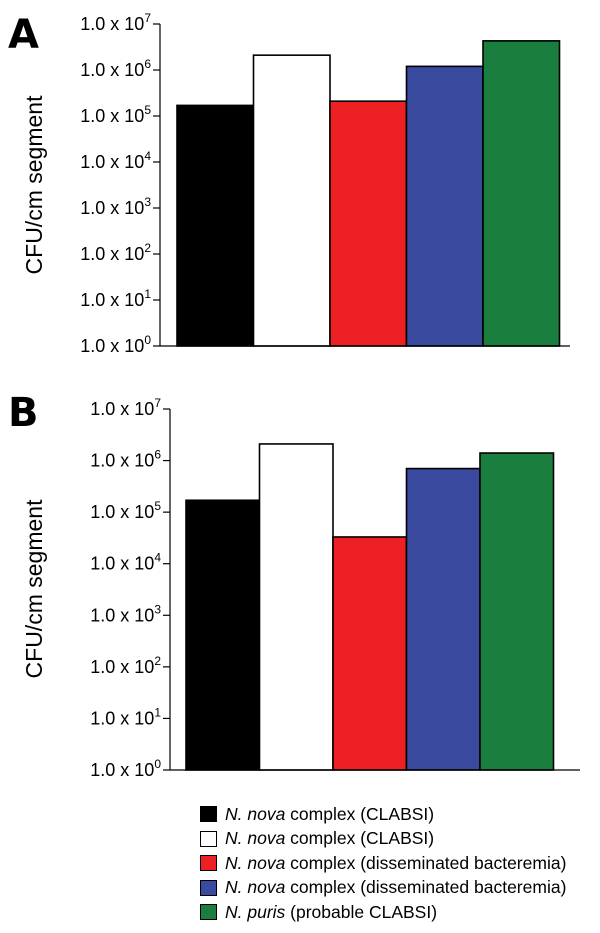 Image resolution: width=600 pixels, height=933 pixels. I want to click on legend-item: N. puris (probable CLABSI), so click(383, 912).